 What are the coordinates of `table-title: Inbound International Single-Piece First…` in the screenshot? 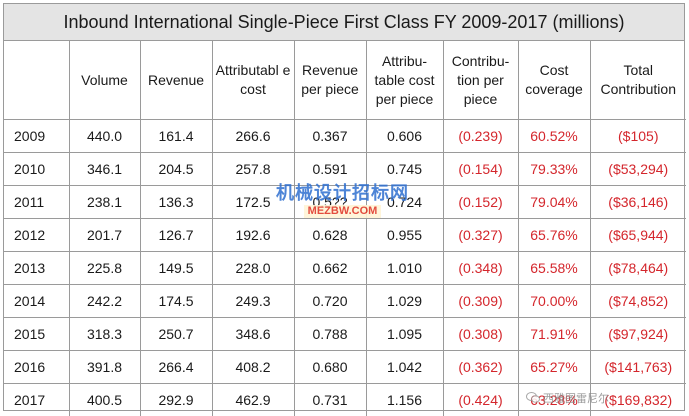 It's located at (344, 22).